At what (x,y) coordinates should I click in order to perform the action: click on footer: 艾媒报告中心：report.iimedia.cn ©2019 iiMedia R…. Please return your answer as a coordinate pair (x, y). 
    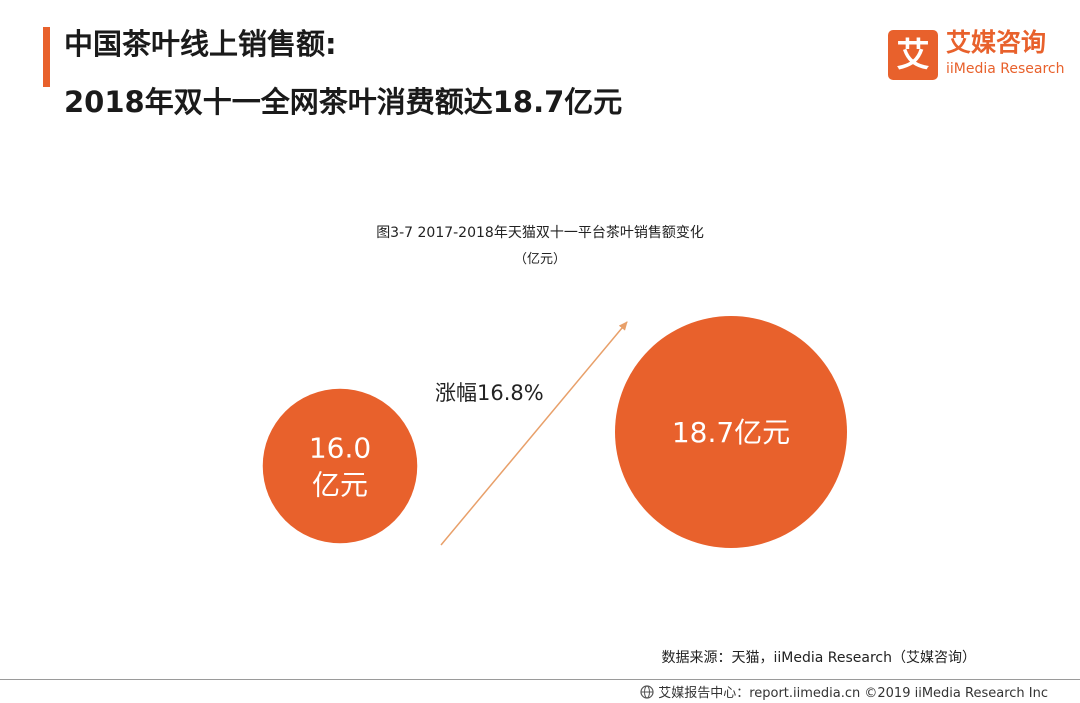
    Looking at the image, I should click on (844, 691).